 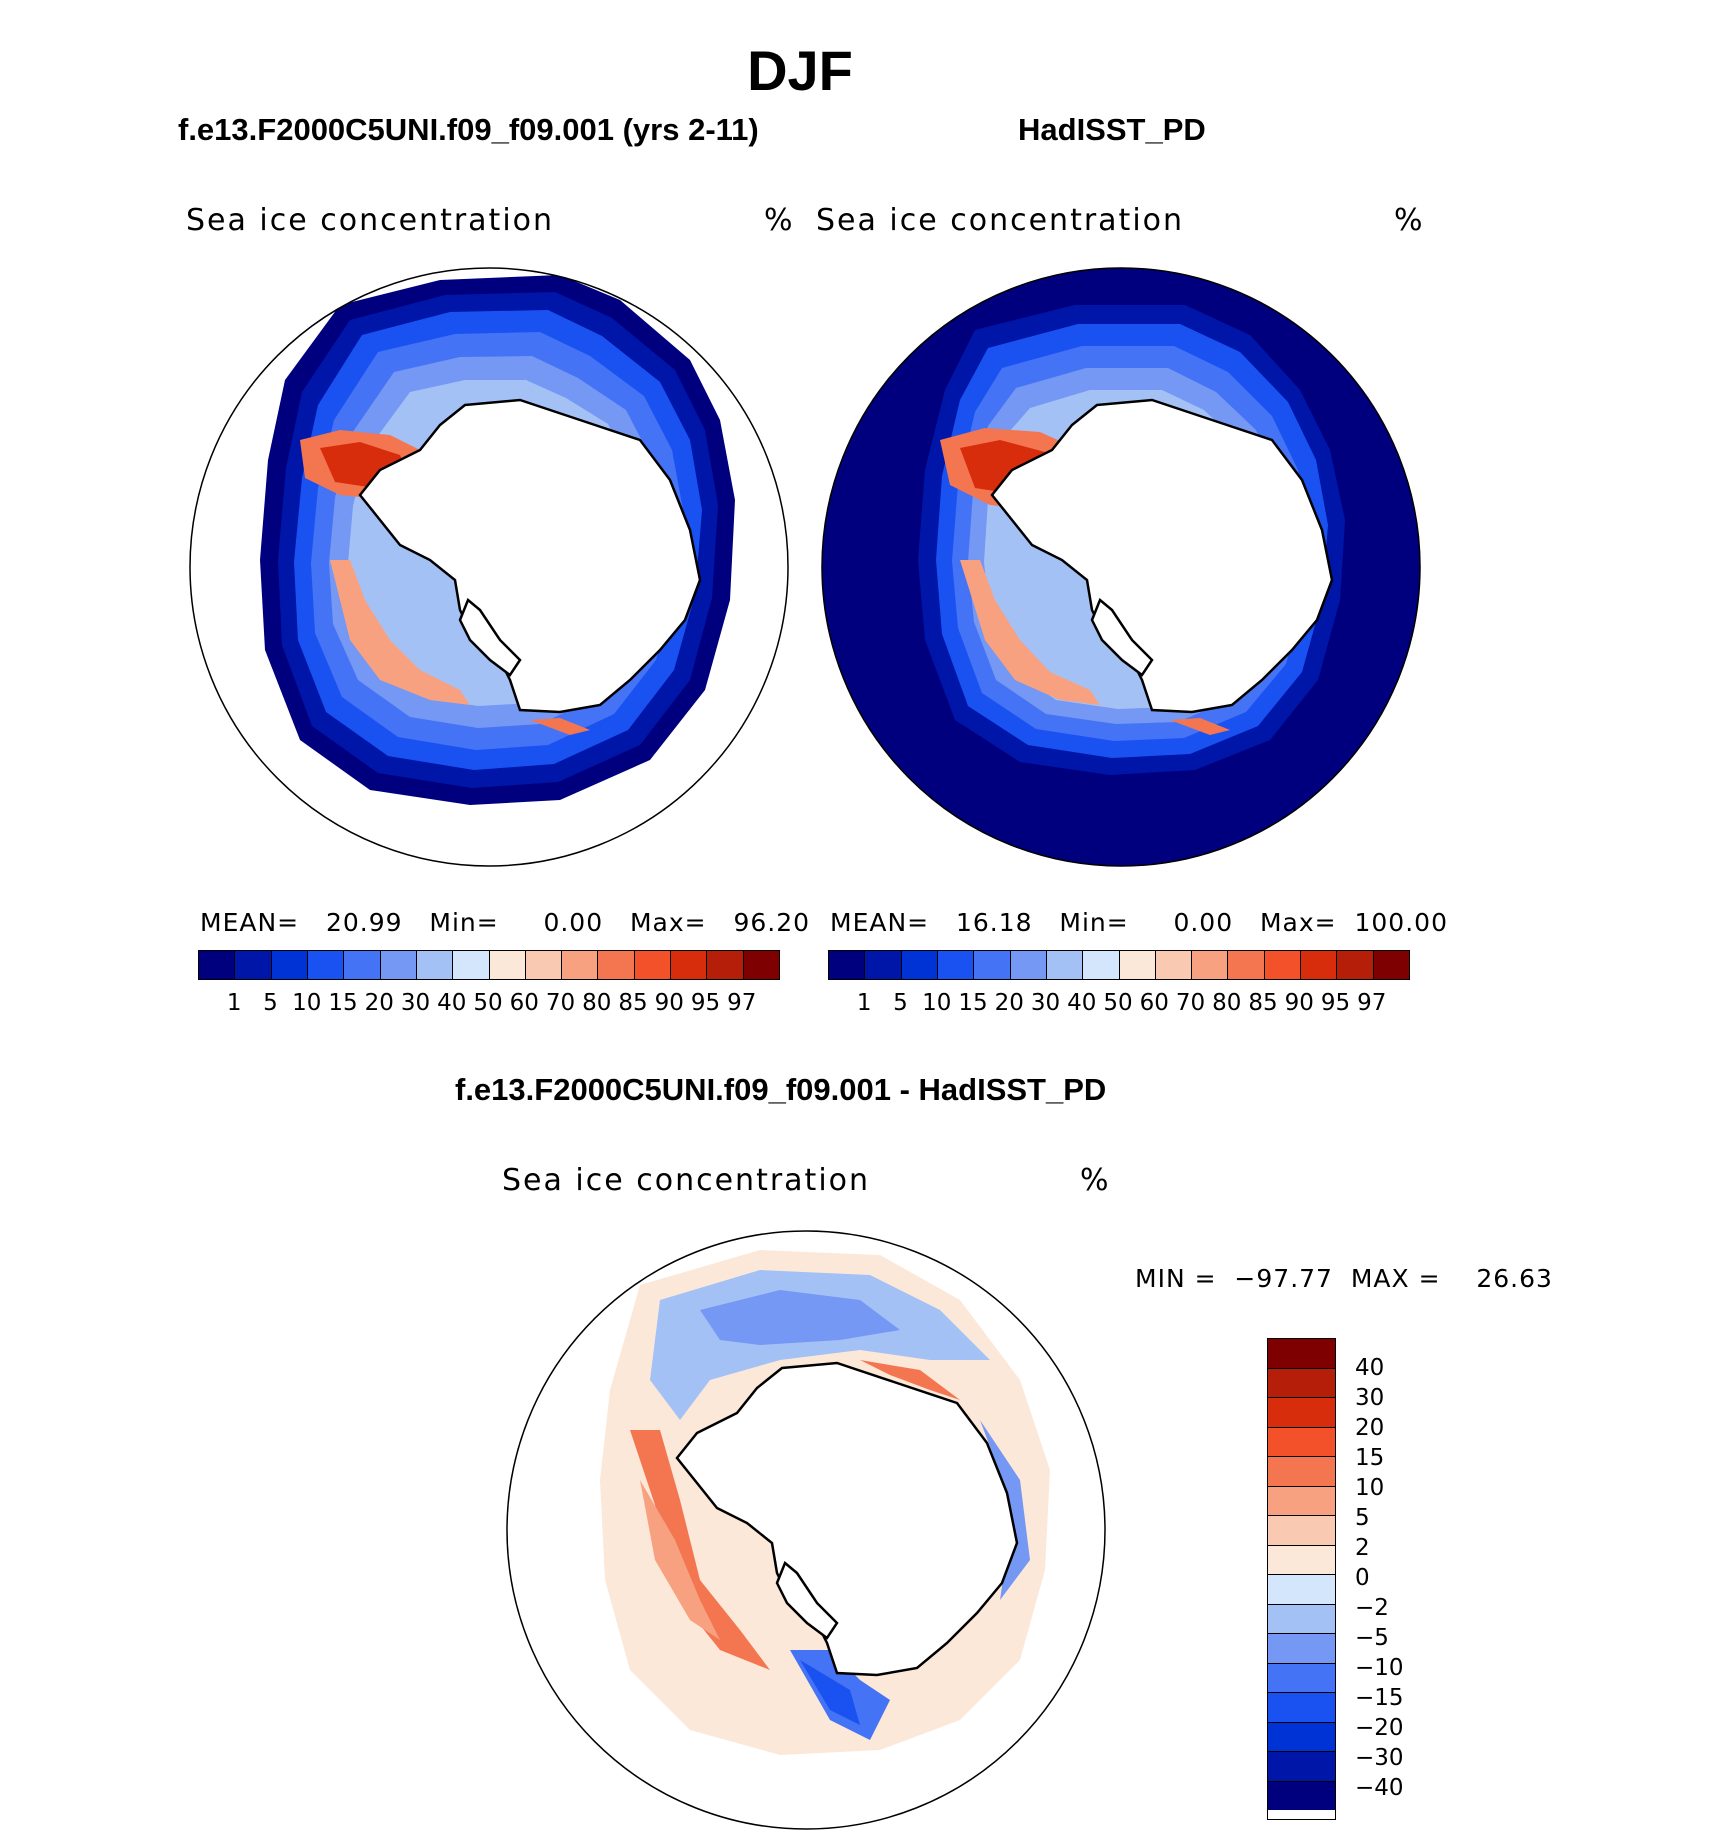 I want to click on colorbar-tick-label: −15, so click(x=1379, y=1698).